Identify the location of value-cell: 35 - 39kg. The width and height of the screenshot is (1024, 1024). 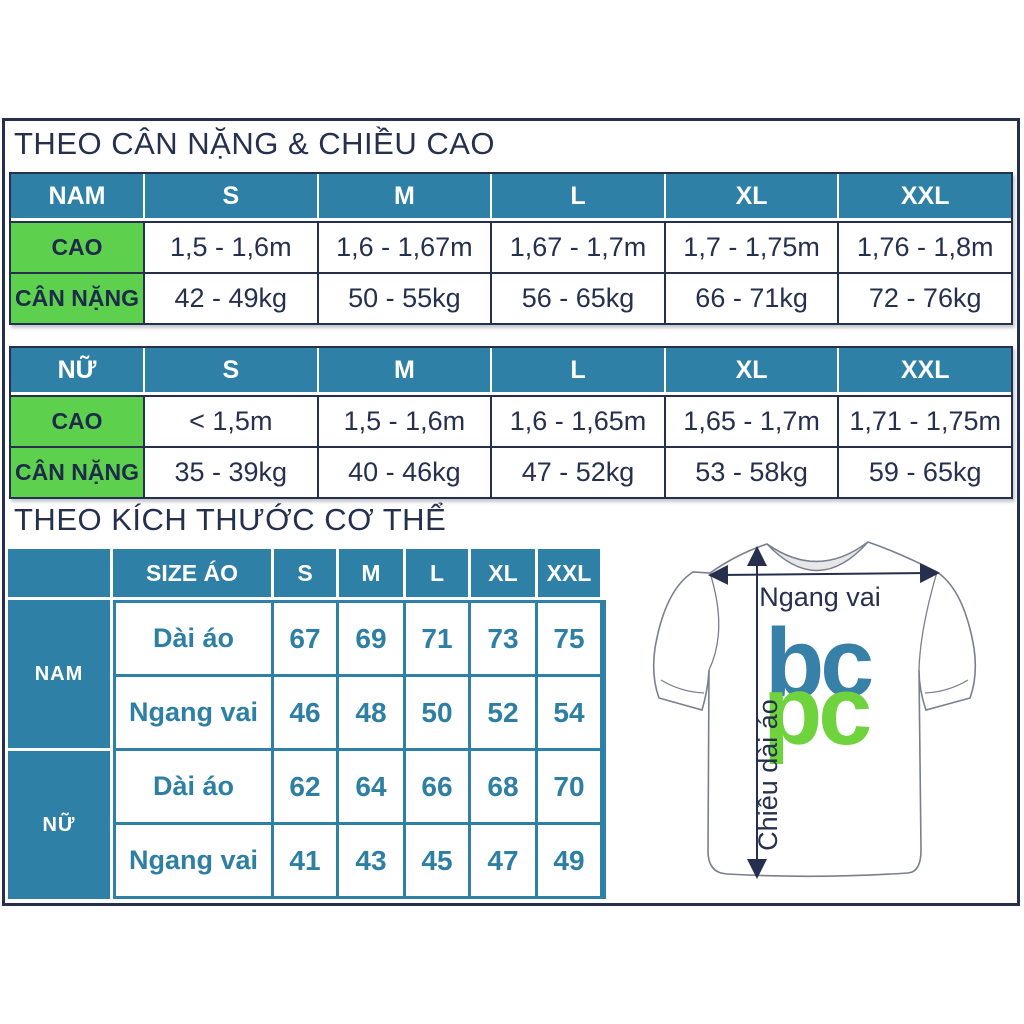
(231, 472).